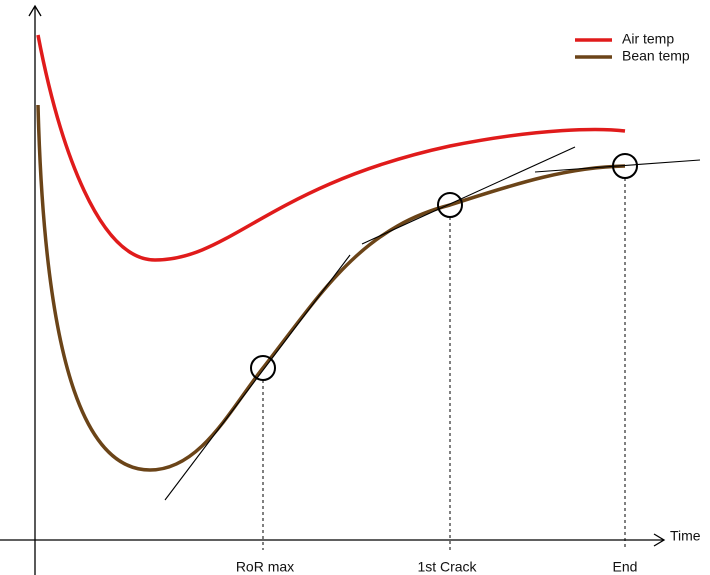 The width and height of the screenshot is (710, 575). I want to click on legend-label: Air temp, so click(648, 39).